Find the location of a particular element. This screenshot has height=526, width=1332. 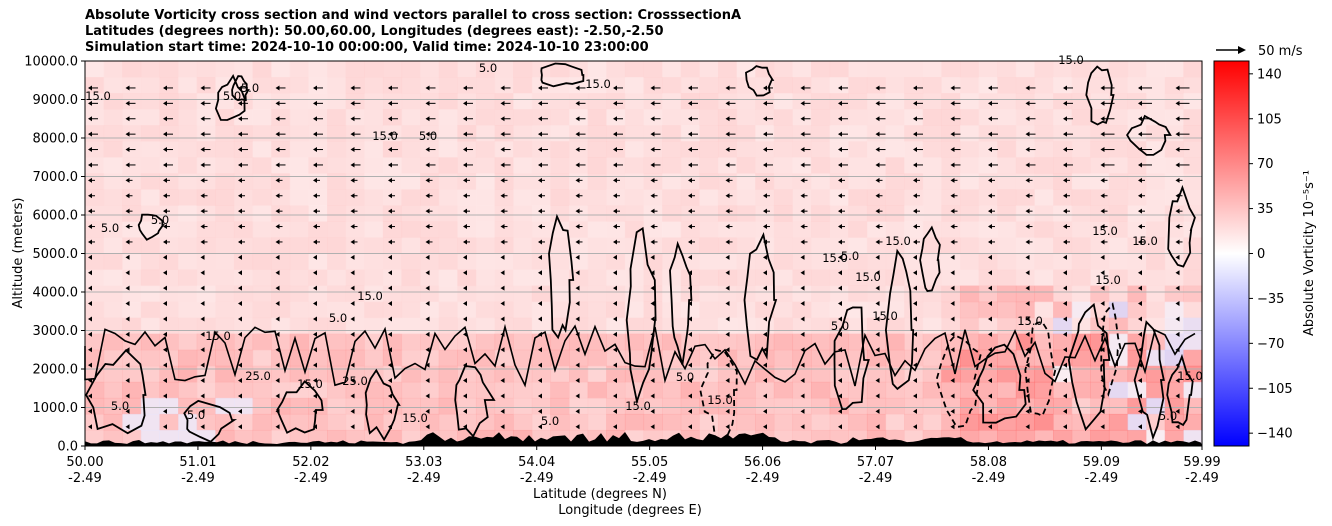

y-axis-label: Altitude (meters) is located at coordinates (18, 253).